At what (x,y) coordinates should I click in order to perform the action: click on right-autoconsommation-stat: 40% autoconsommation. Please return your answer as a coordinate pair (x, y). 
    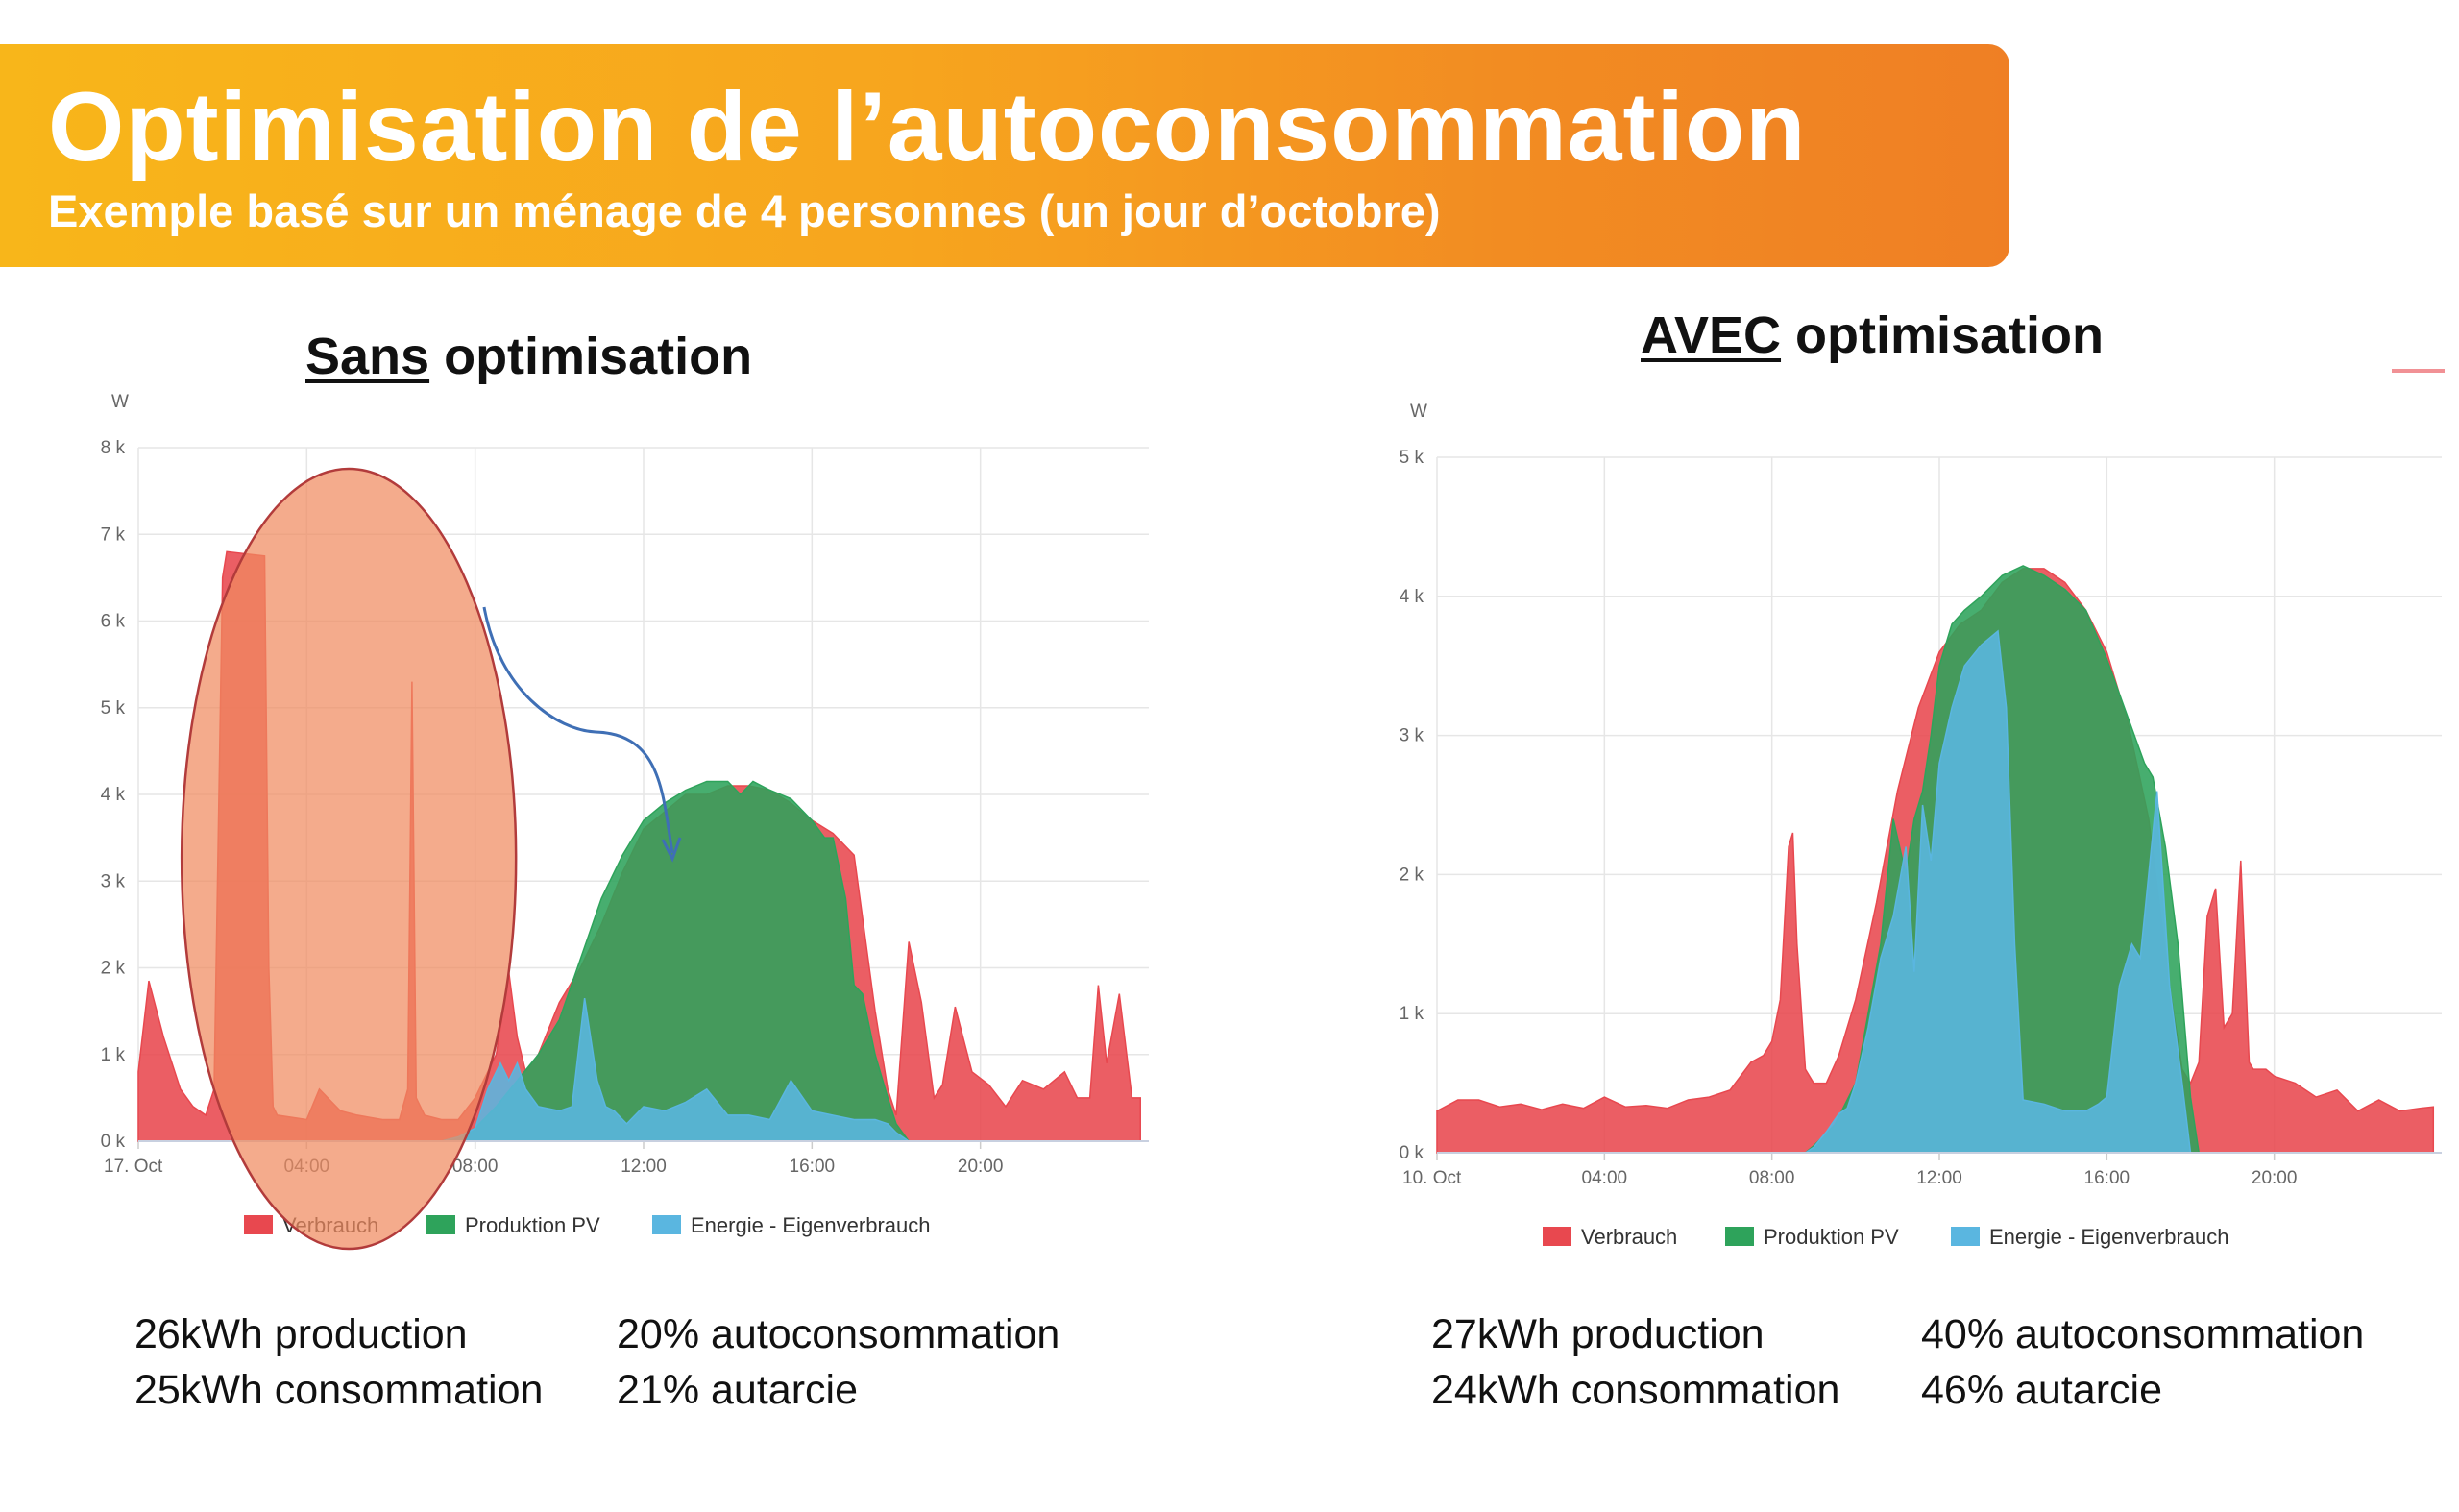
    Looking at the image, I should click on (2143, 1334).